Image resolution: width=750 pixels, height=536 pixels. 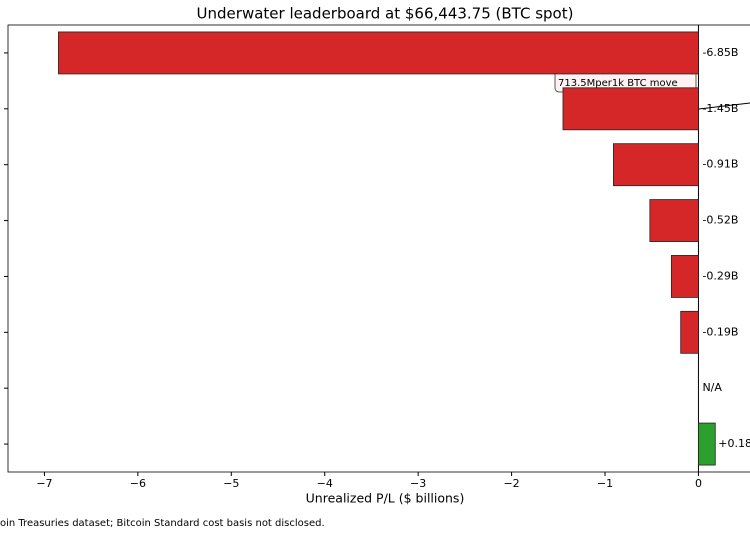 I want to click on x-axis-label: Unrealized P/L ($ billions), so click(x=385, y=498).